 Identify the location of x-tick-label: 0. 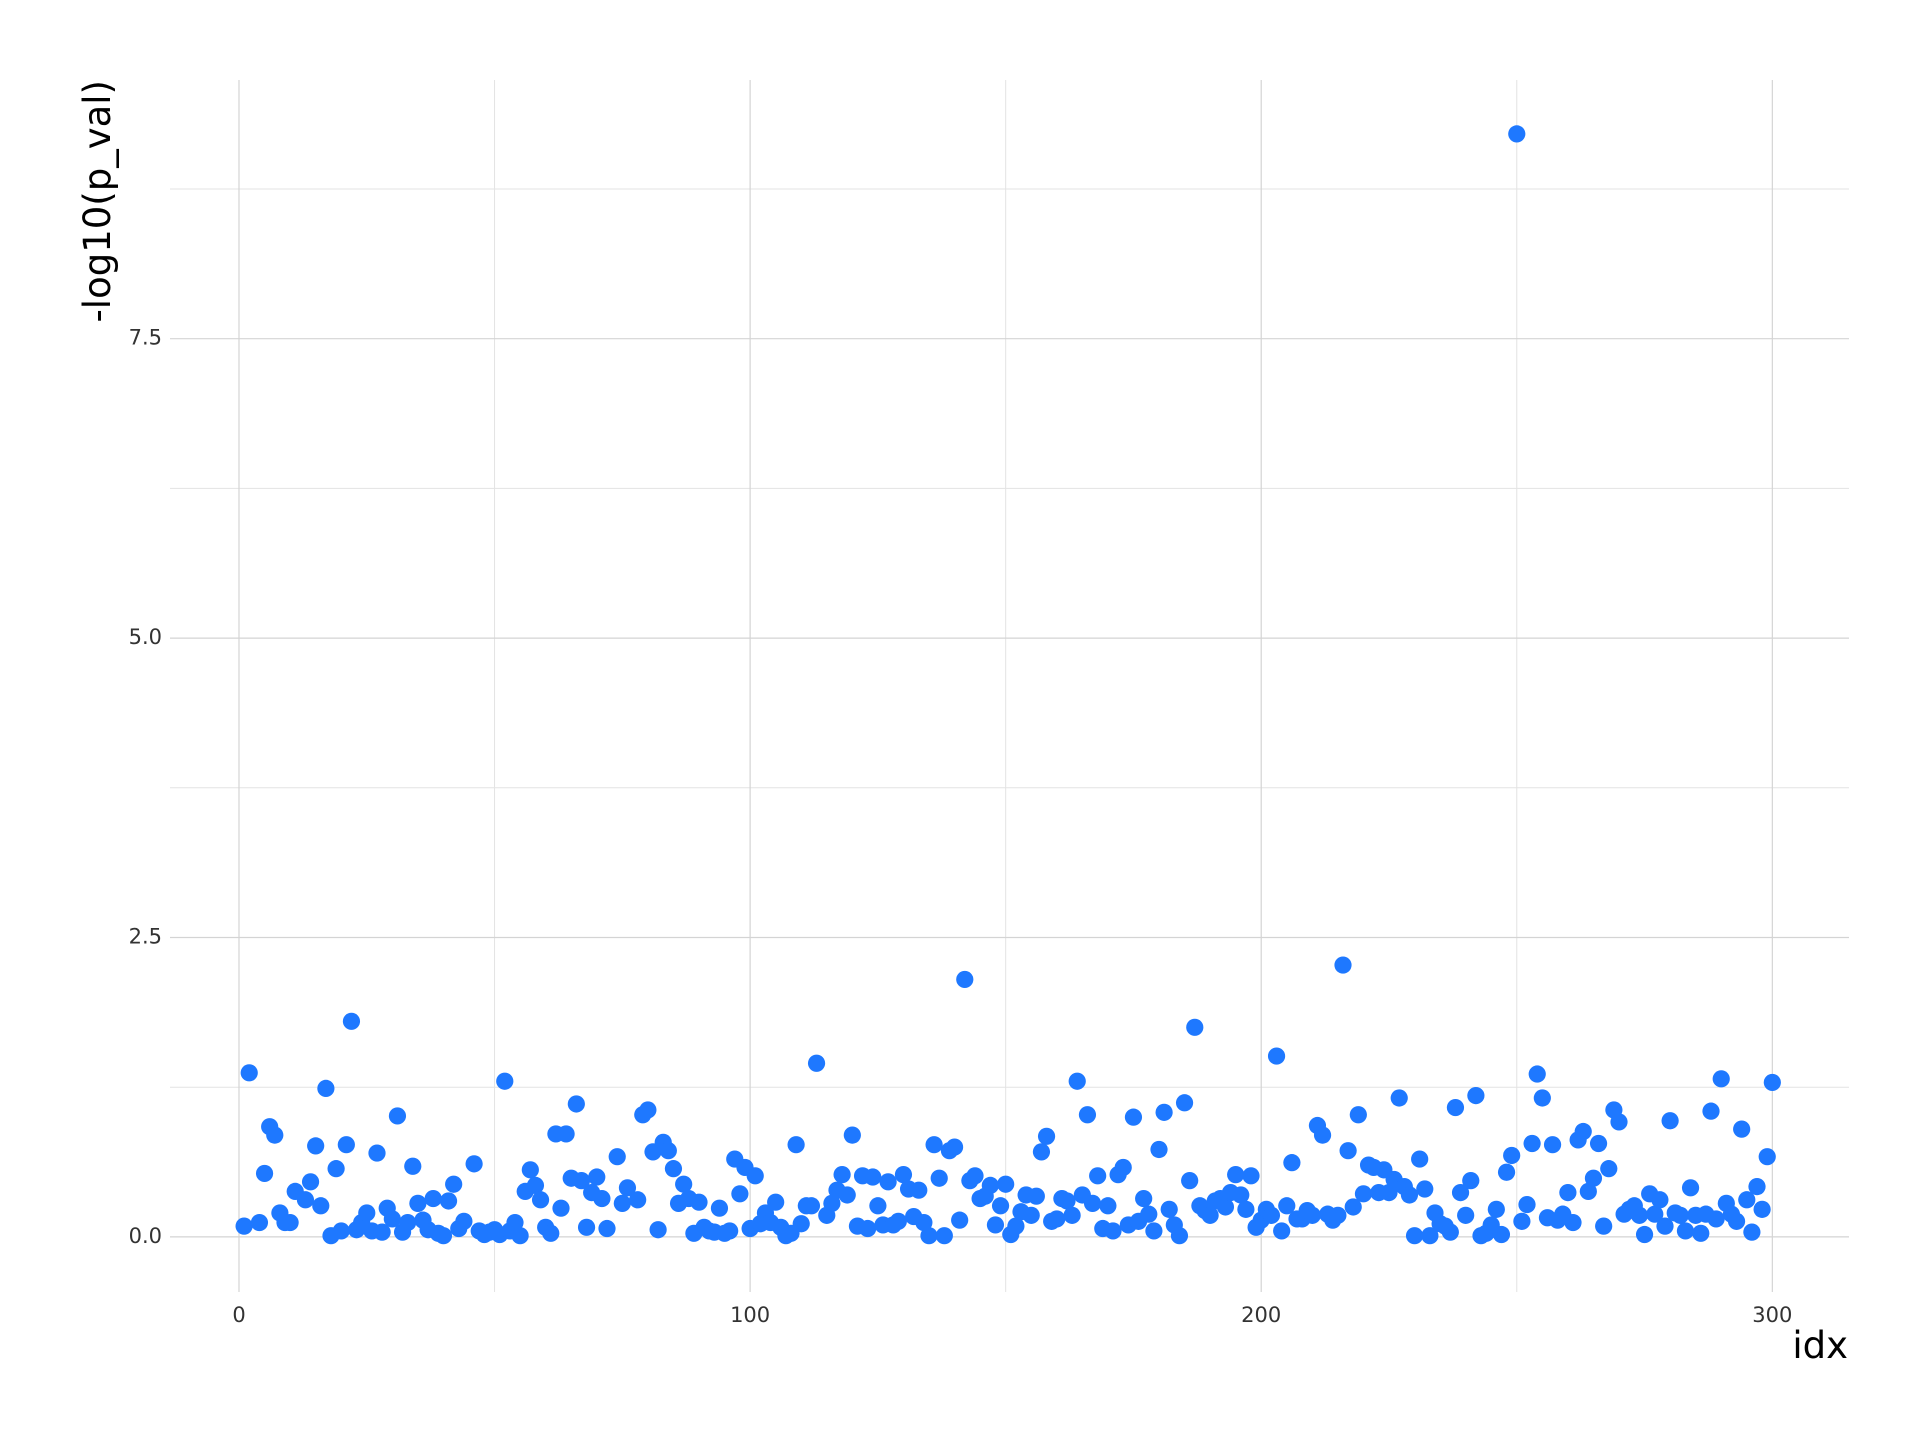
(238, 1315).